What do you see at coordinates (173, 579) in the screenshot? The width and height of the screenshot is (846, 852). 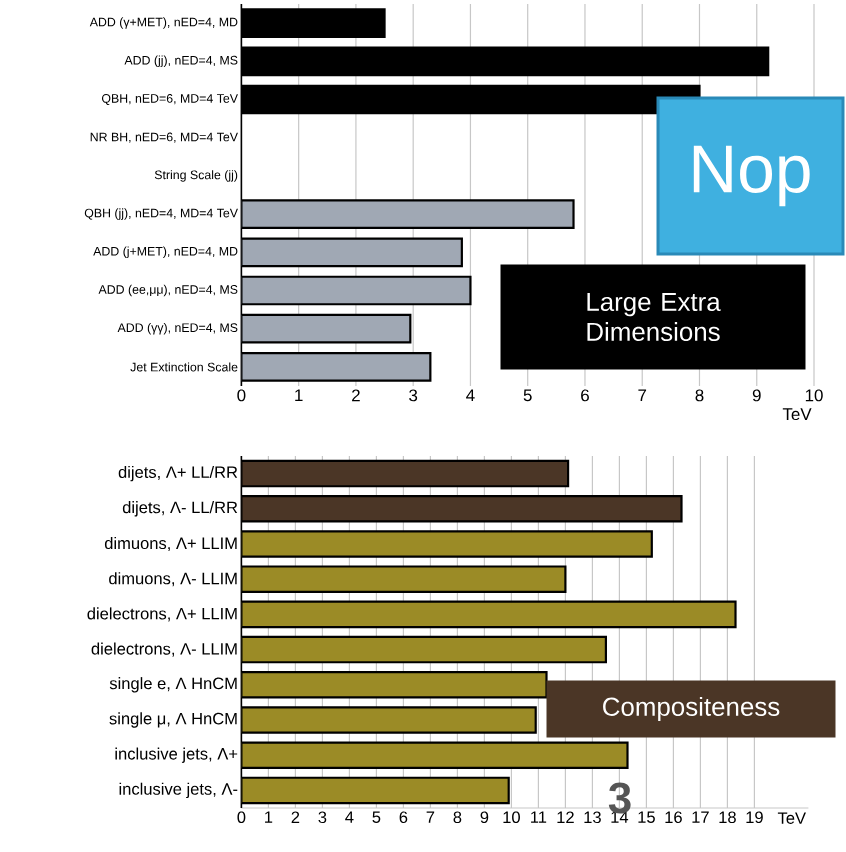 I see `y-tick-label: dimuons, Λ- LLIM` at bounding box center [173, 579].